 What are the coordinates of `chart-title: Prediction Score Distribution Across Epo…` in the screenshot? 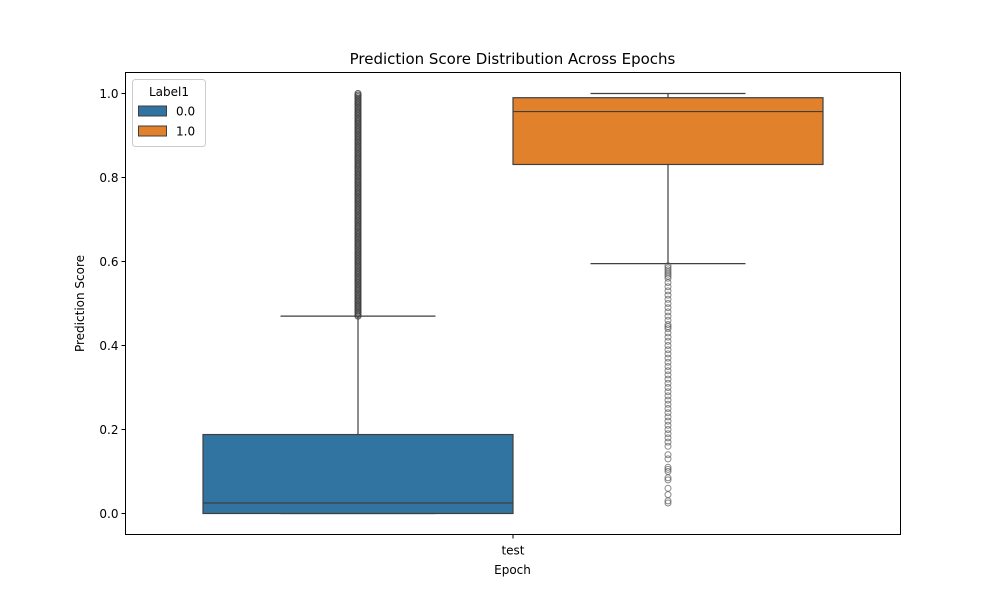 It's located at (513, 59).